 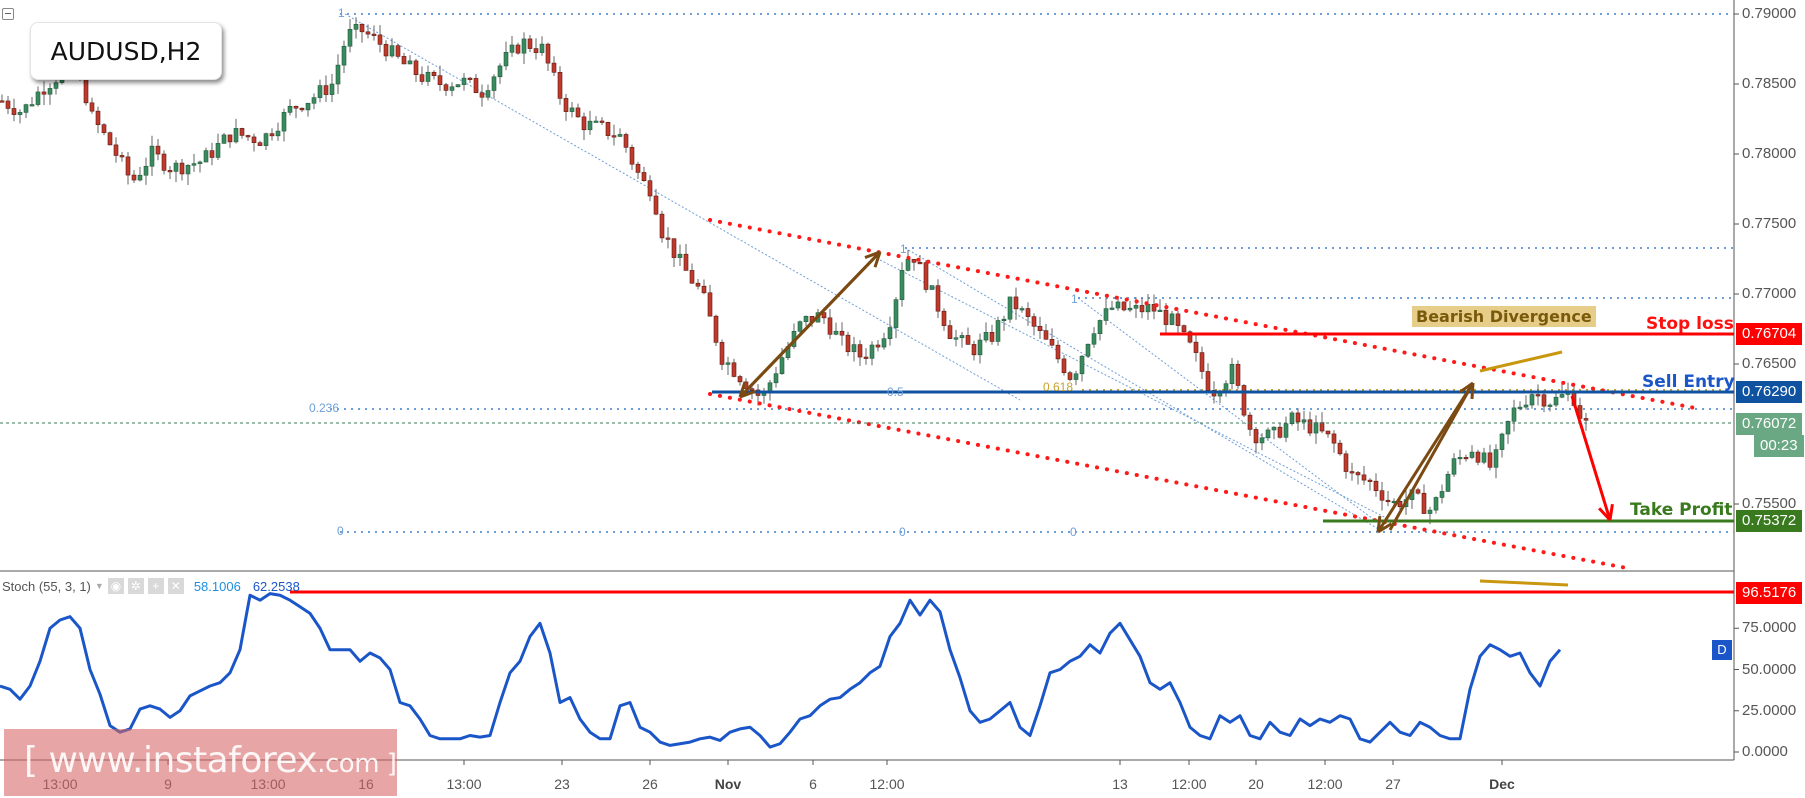 What do you see at coordinates (1769, 392) in the screenshot?
I see `sell-entry-price-tag: 0.76290` at bounding box center [1769, 392].